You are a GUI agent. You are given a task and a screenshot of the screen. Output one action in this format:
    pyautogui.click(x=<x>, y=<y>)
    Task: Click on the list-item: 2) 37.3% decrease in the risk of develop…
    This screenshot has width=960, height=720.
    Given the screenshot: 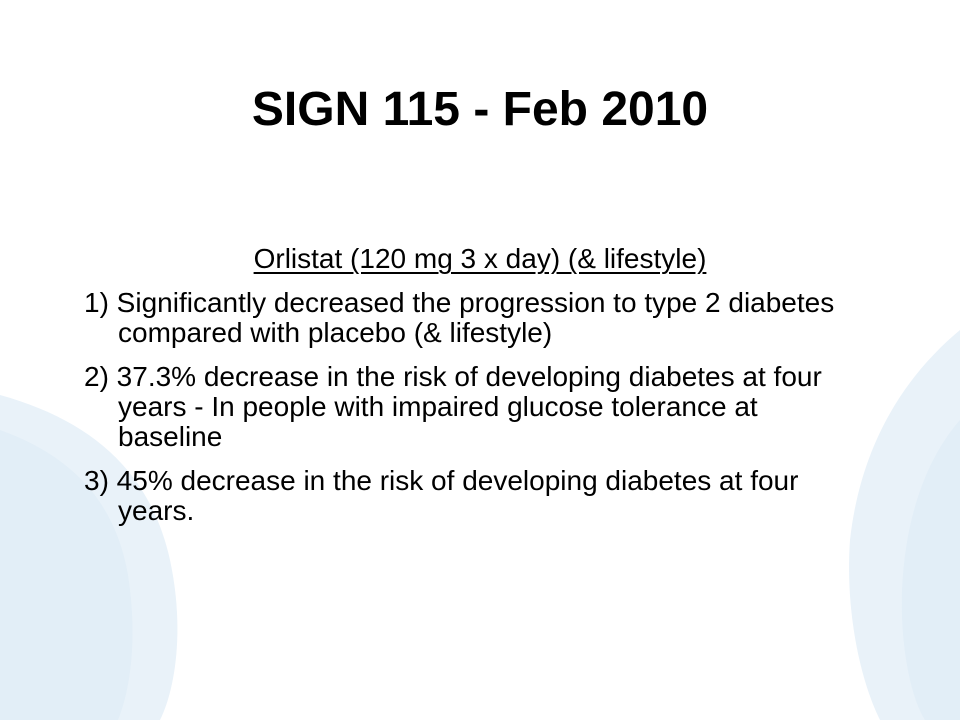 What is the action you would take?
    pyautogui.click(x=453, y=406)
    